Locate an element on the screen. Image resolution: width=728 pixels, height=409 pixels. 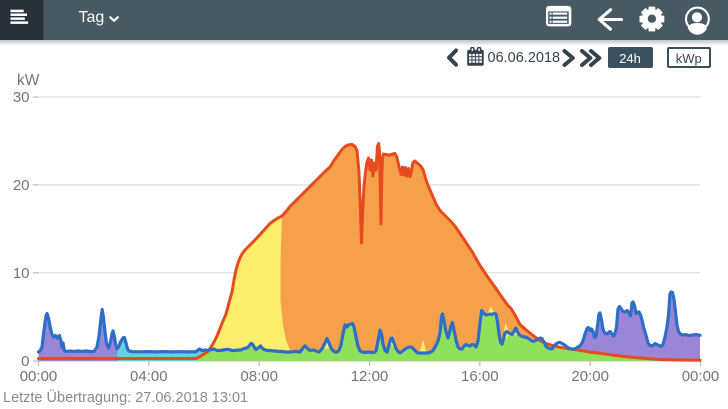
svg-text: 0 is located at coordinates (25, 361).